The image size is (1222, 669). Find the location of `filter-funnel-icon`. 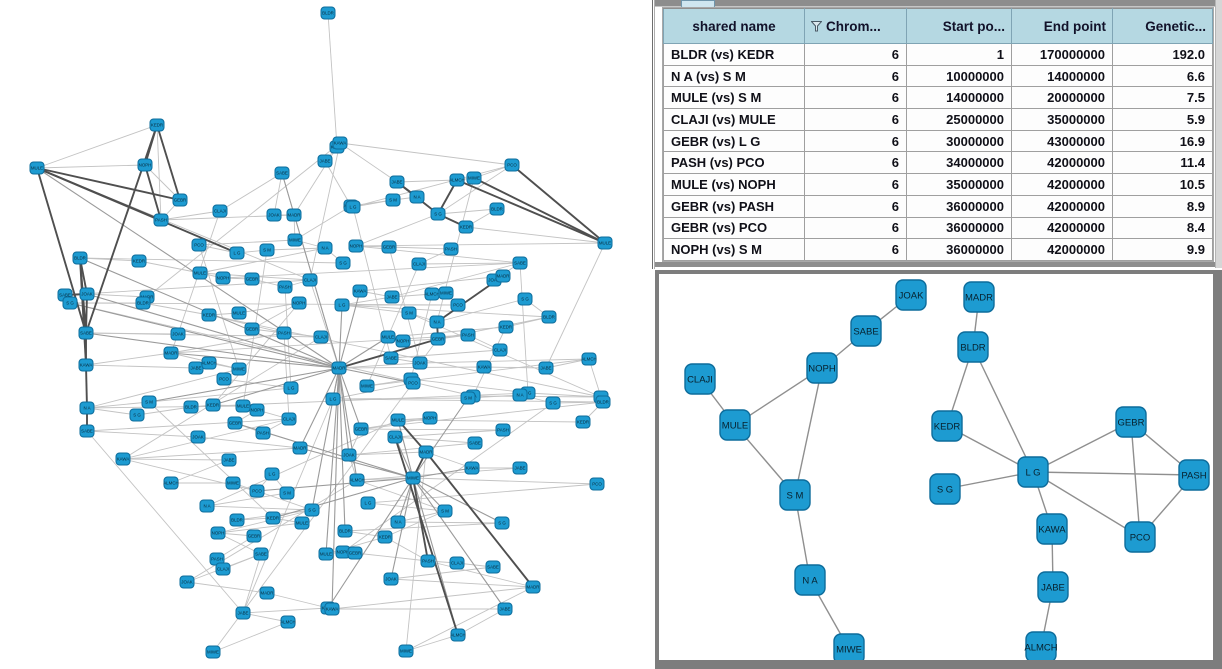

filter-funnel-icon is located at coordinates (816, 26).